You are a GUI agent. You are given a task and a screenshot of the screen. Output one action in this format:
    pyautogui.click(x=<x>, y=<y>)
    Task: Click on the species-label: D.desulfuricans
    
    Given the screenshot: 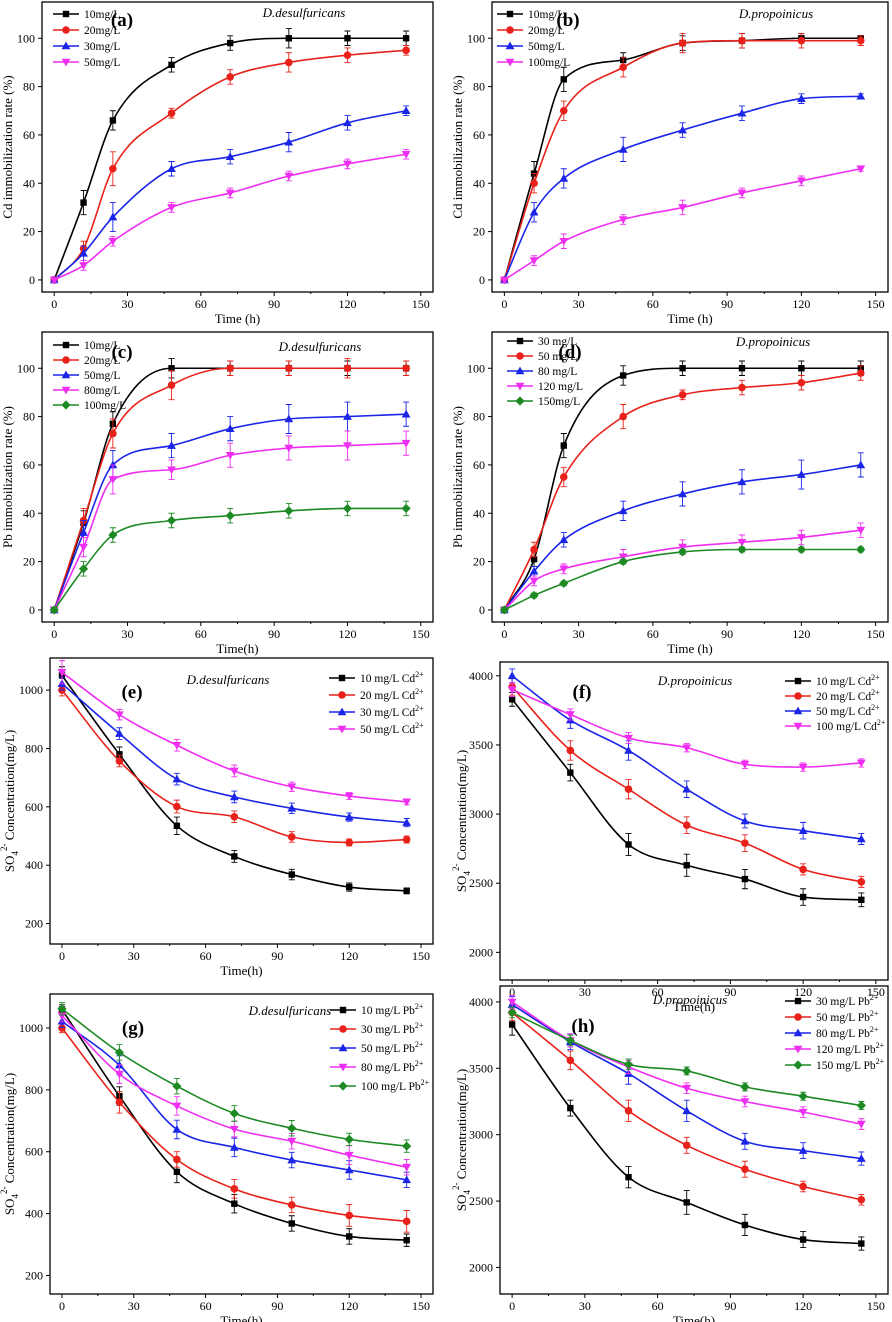 What is the action you would take?
    pyautogui.click(x=304, y=12)
    